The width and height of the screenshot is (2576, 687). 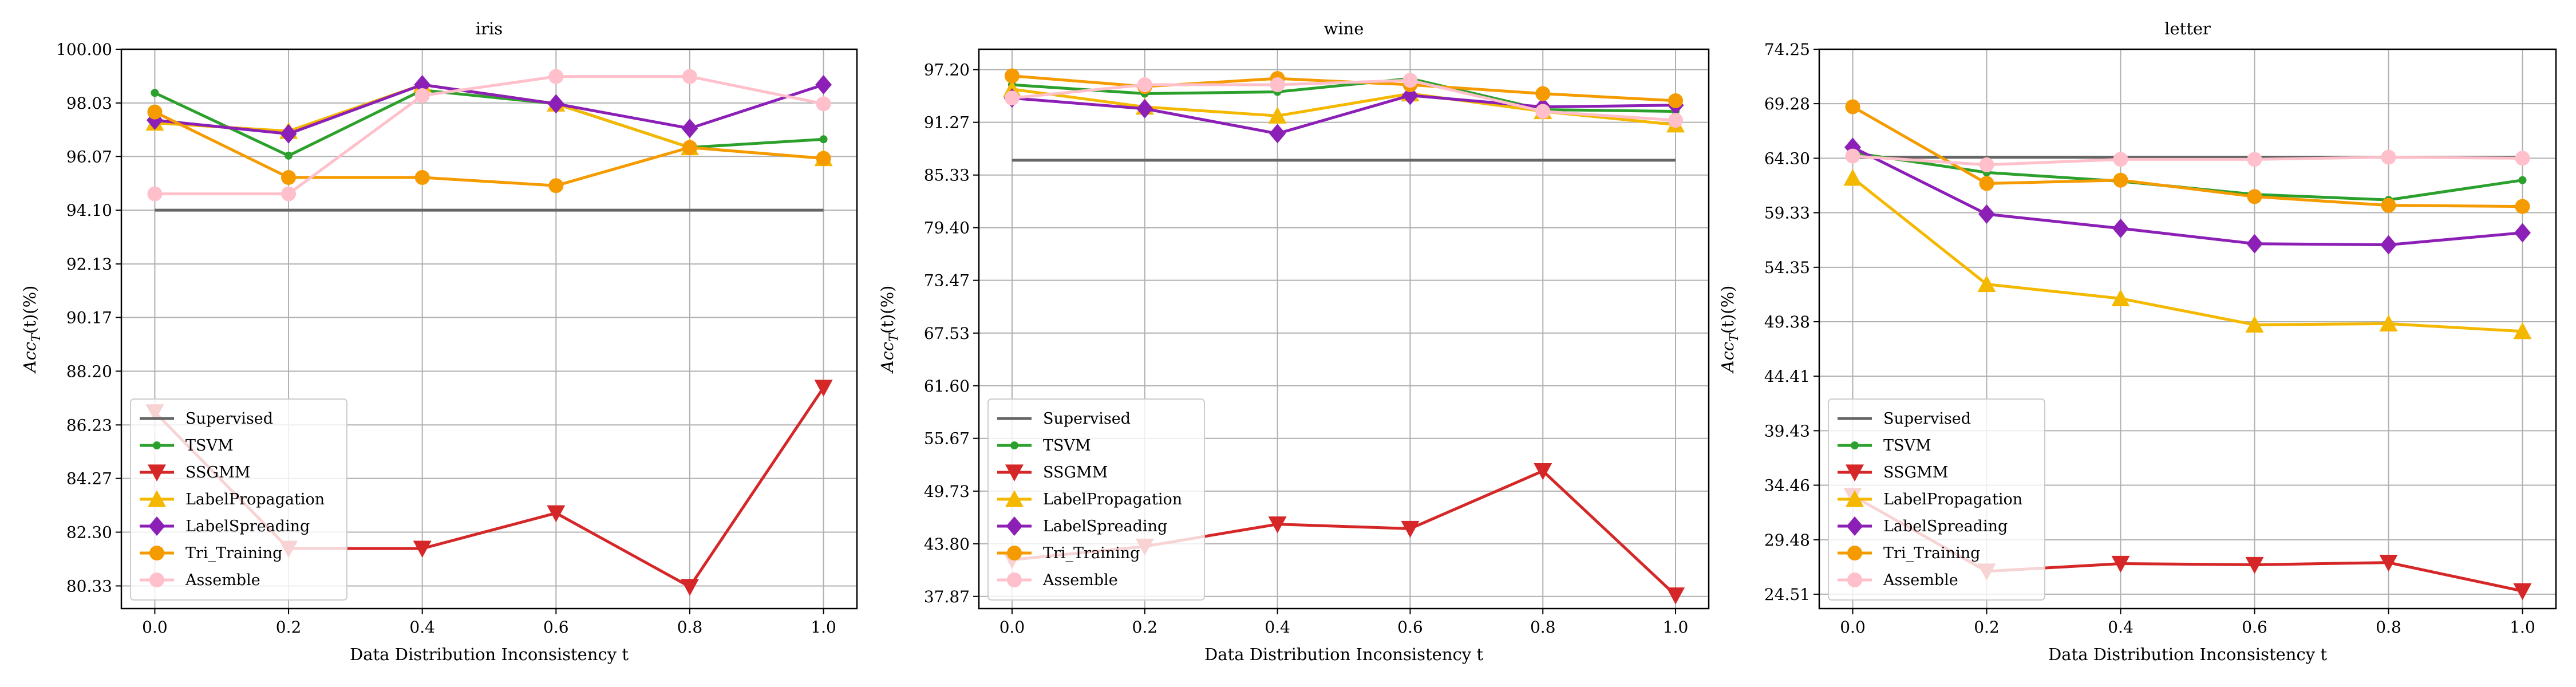 I want to click on y-tick-label: 49.73, so click(x=947, y=492).